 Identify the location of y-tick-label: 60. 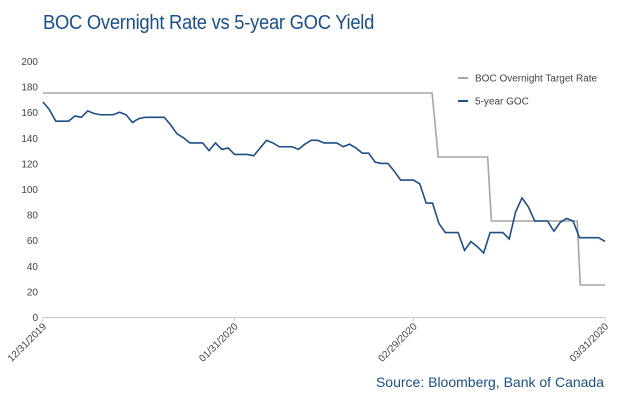
(33, 241).